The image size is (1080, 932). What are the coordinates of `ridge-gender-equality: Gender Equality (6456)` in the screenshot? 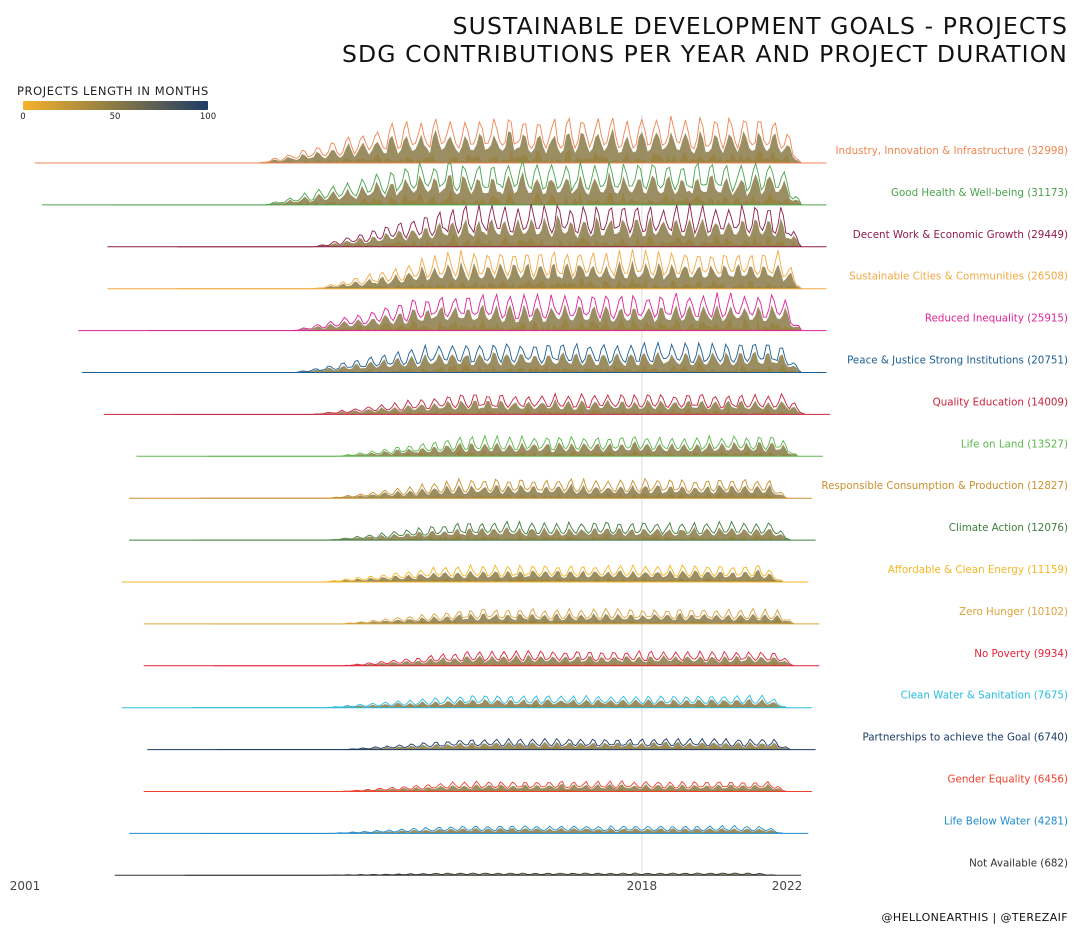 It's located at (605, 783).